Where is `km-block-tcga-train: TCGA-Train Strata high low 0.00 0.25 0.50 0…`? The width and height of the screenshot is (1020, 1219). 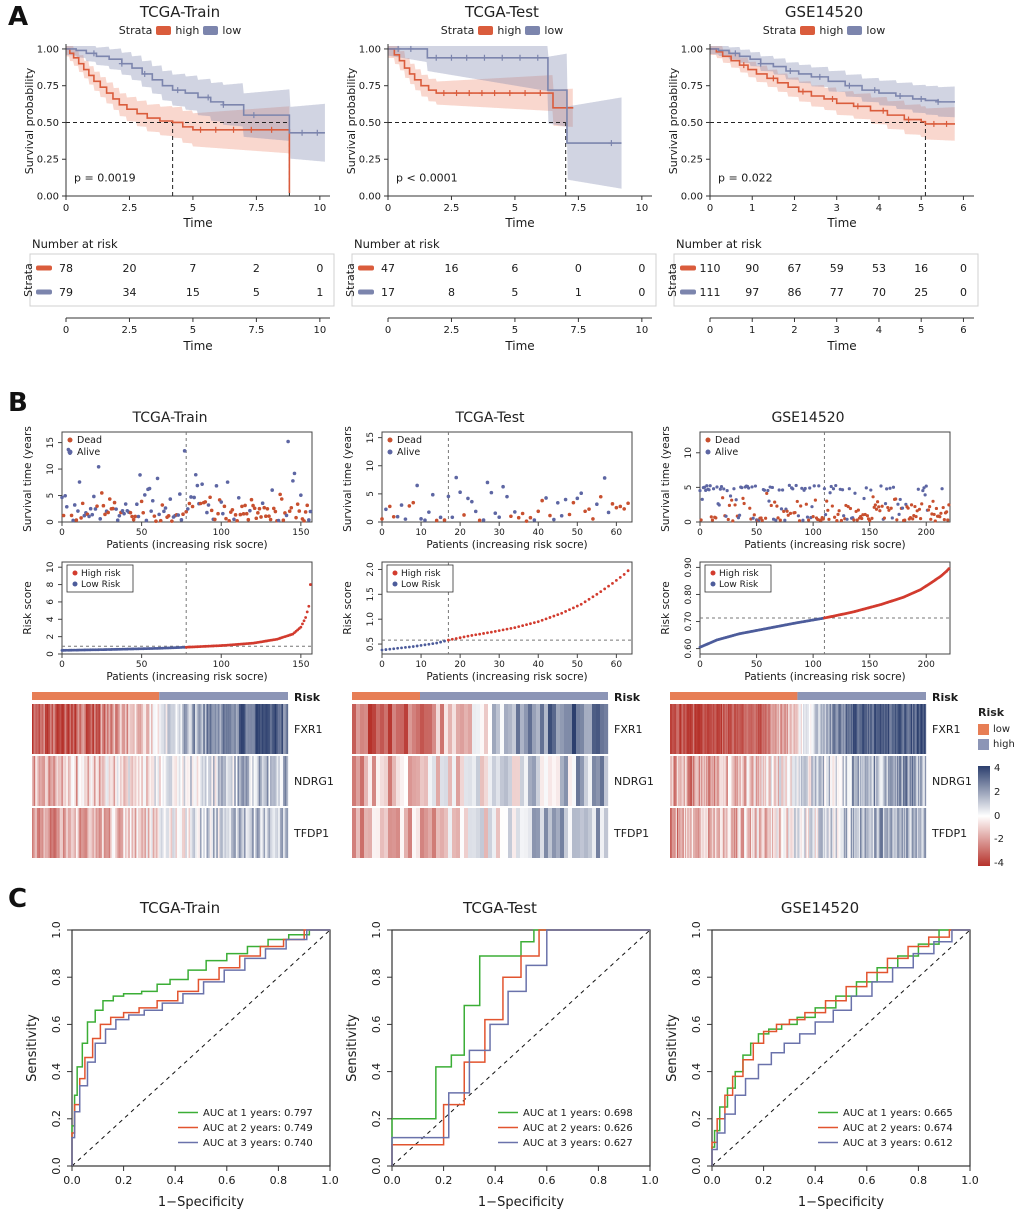 km-block-tcga-train: TCGA-Train Strata high low 0.00 0.25 0.50 0… is located at coordinates (180, 179).